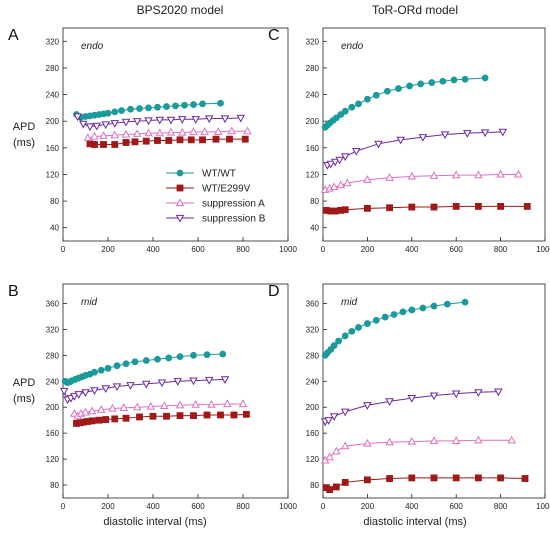 This screenshot has width=550, height=533. What do you see at coordinates (457, 506) in the screenshot?
I see `x-tick-label: 600` at bounding box center [457, 506].